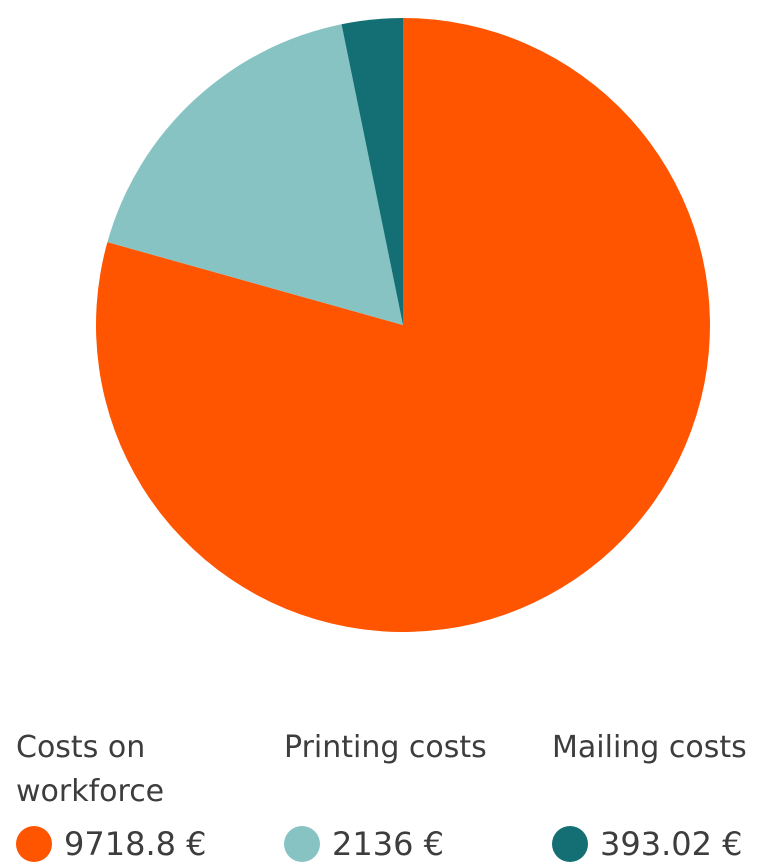 This screenshot has width=760, height=866. What do you see at coordinates (372, 171) in the screenshot?
I see `pie-slice-mailing-costs` at bounding box center [372, 171].